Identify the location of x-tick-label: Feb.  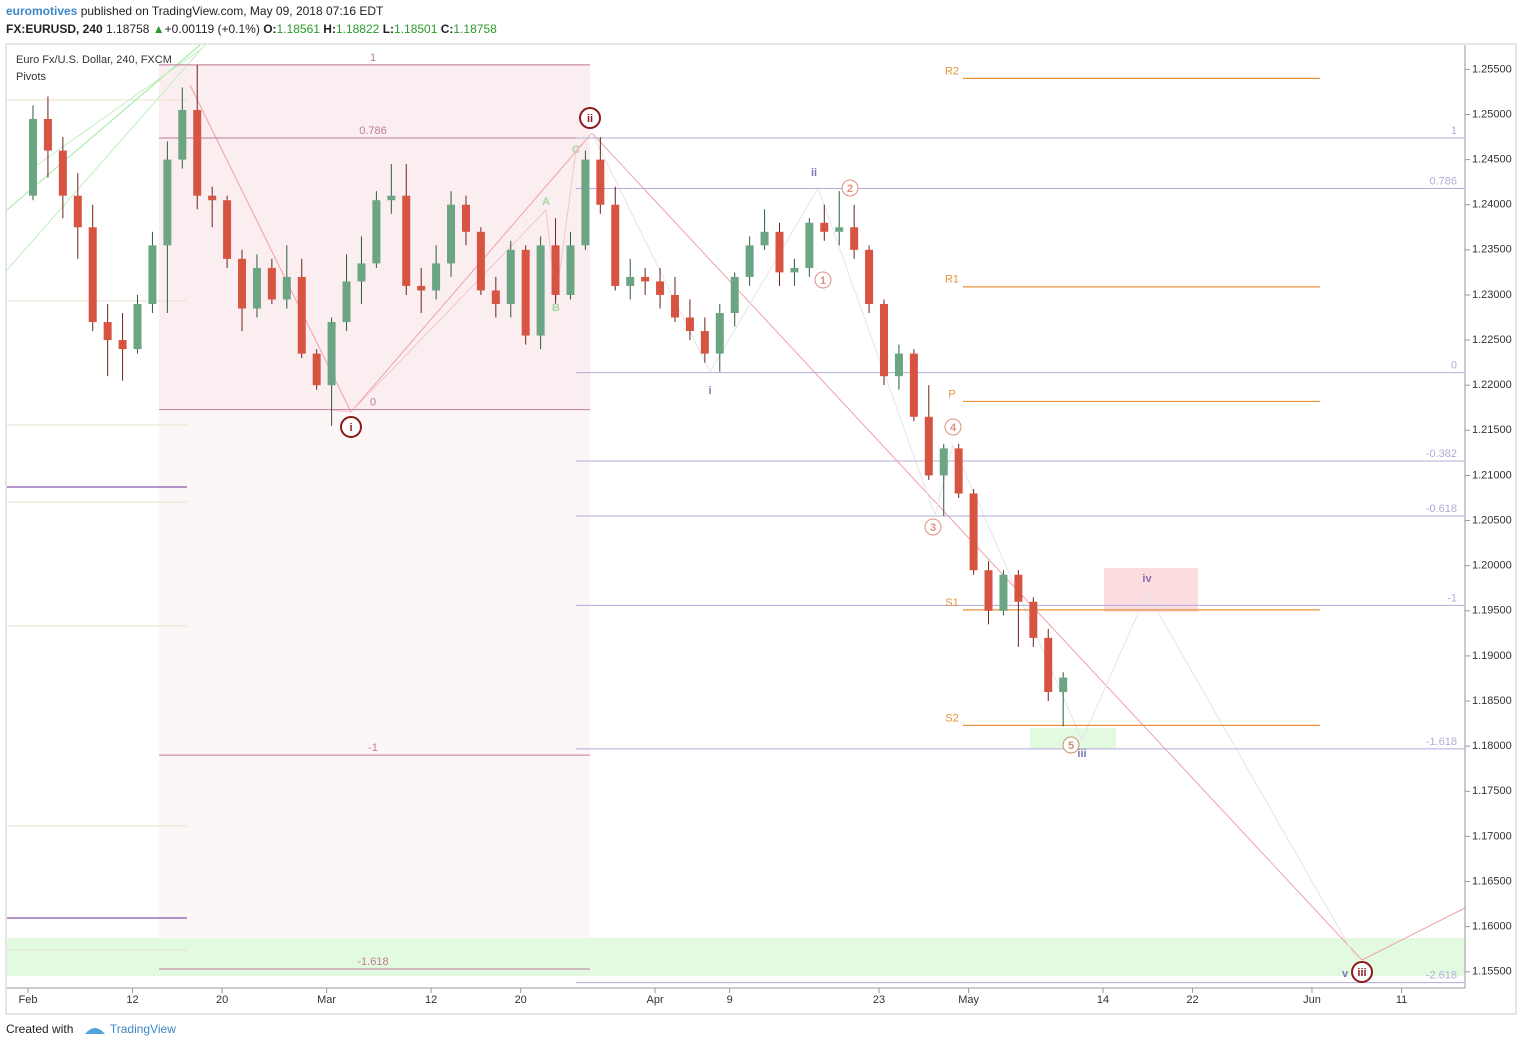
(28, 1000).